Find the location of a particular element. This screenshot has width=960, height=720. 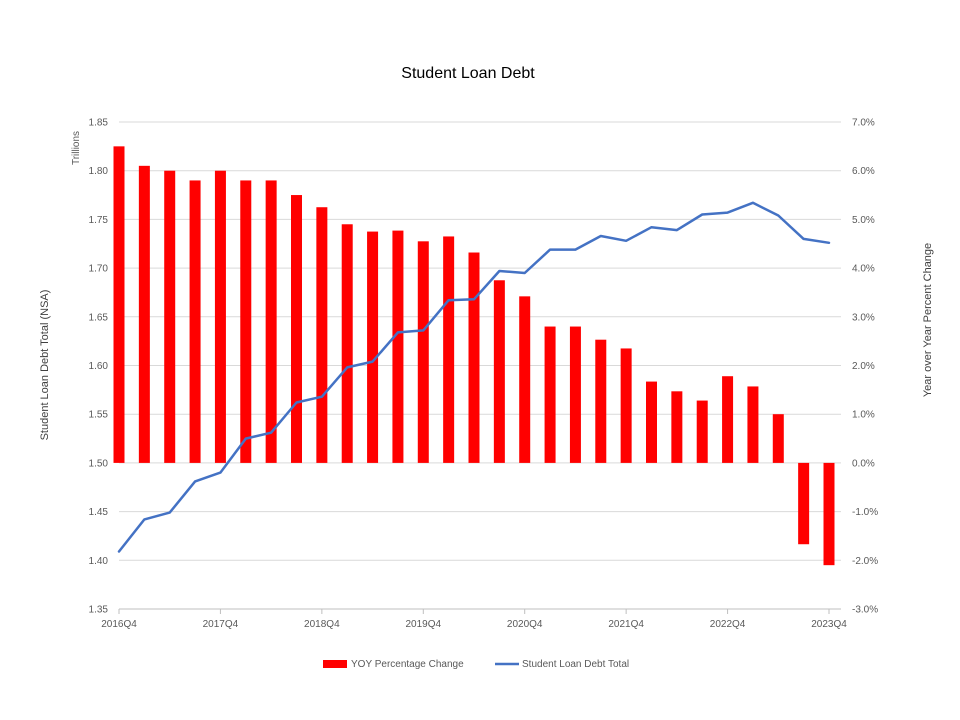

y-right-tick-label: 4.0% is located at coordinates (863, 269).